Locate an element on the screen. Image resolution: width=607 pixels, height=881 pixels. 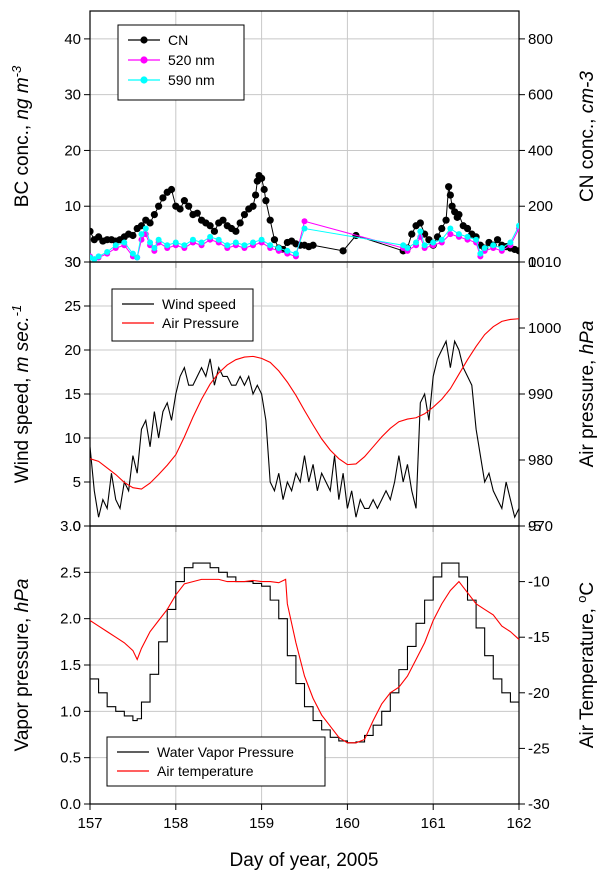
y-left-tick-label: 15 is located at coordinates (72, 394).